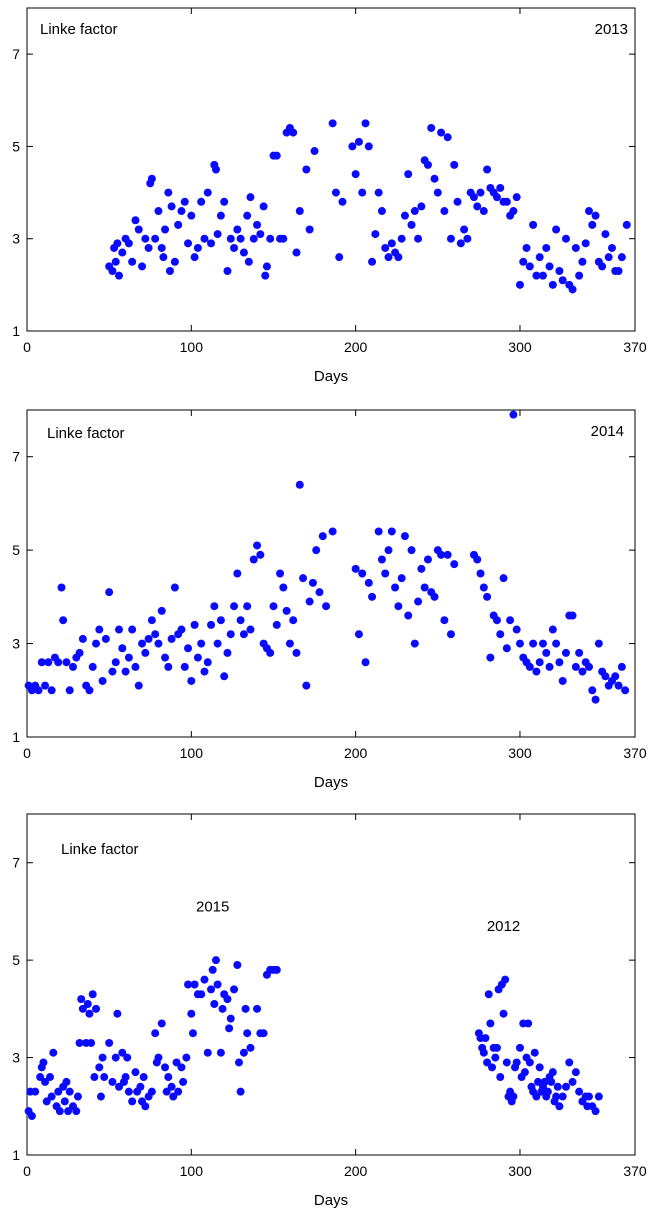 This screenshot has width=652, height=1209. Describe the element at coordinates (16, 1058) in the screenshot. I see `y-tick-label: 3` at that location.